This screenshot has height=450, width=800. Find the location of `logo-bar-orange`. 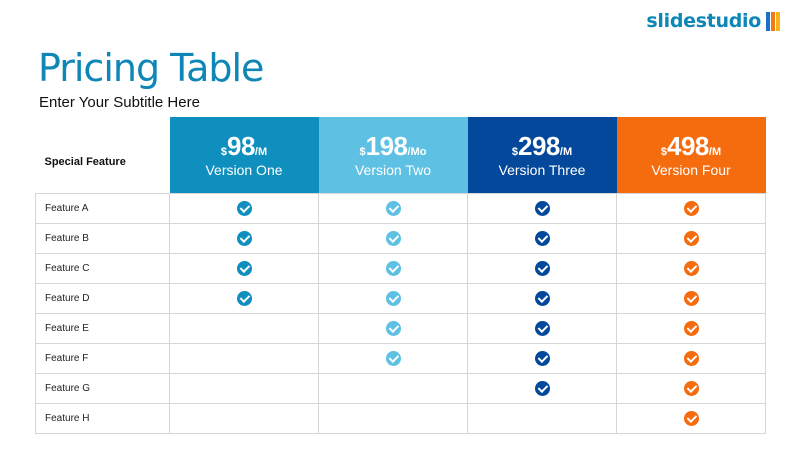

logo-bar-orange is located at coordinates (773, 21).